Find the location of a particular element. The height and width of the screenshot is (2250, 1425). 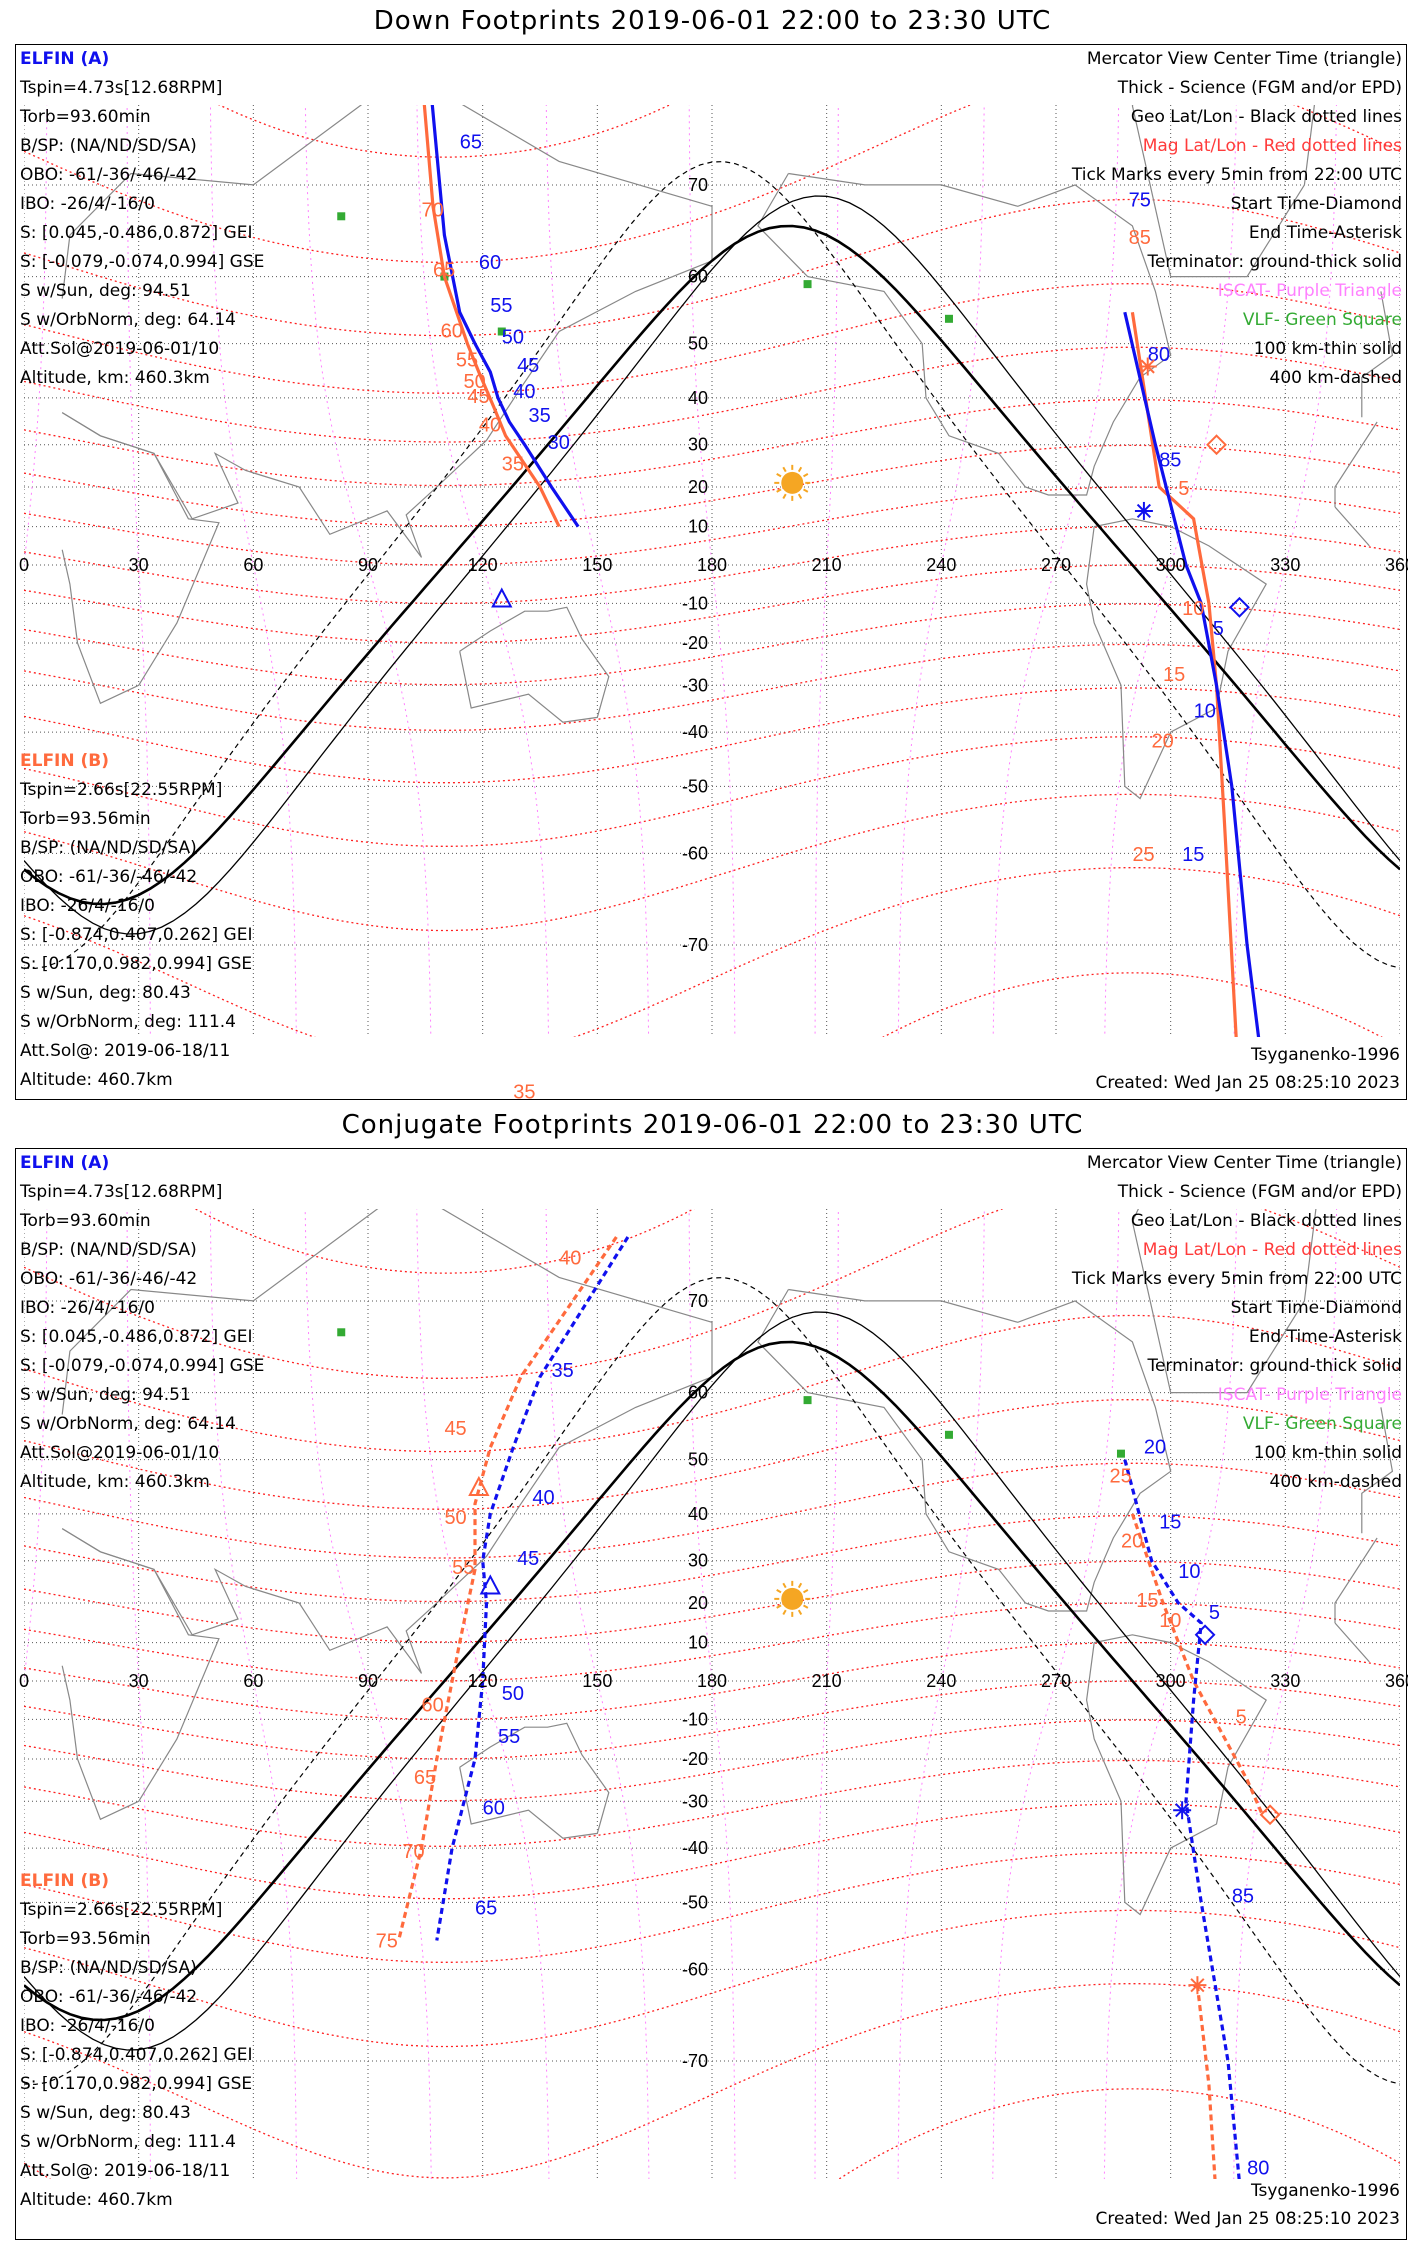

track-tick-label: 50 is located at coordinates (513, 1694).